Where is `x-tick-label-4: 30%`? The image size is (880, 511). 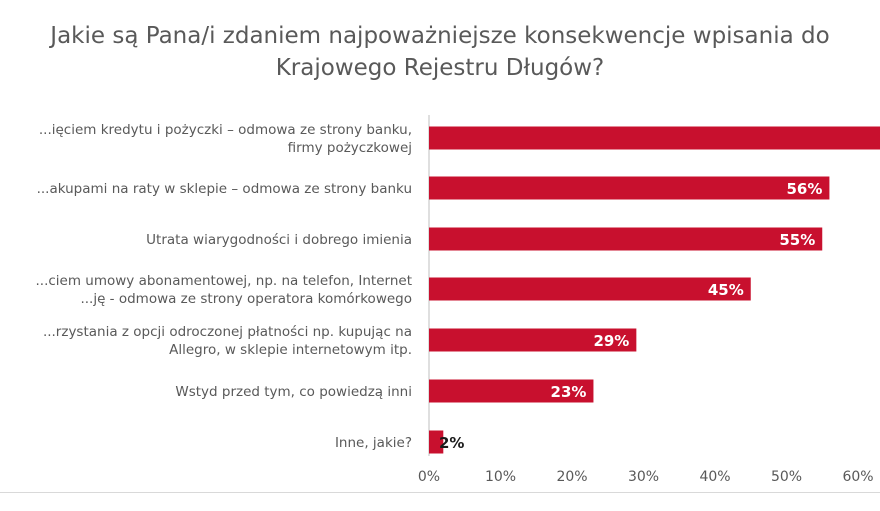
x-tick-label-4: 30% is located at coordinates (643, 477).